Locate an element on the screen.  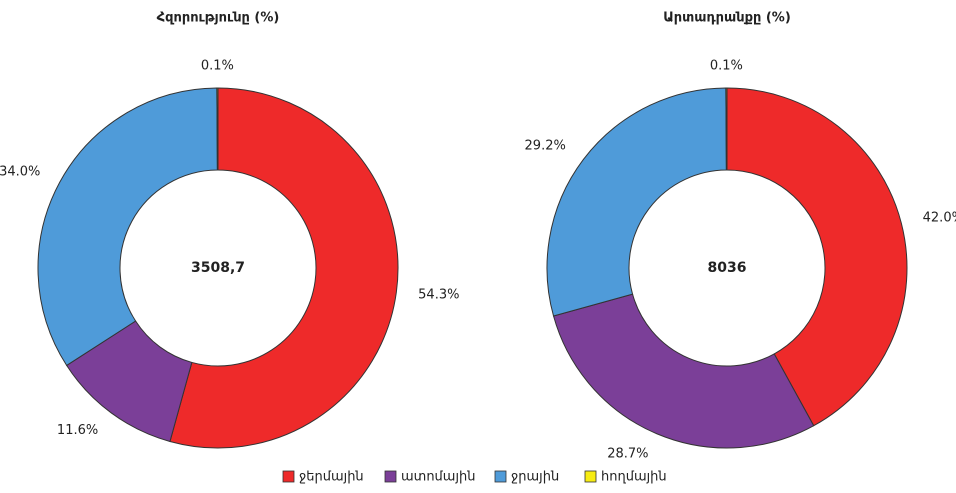
data-label: 42.0% is located at coordinates (939, 217).